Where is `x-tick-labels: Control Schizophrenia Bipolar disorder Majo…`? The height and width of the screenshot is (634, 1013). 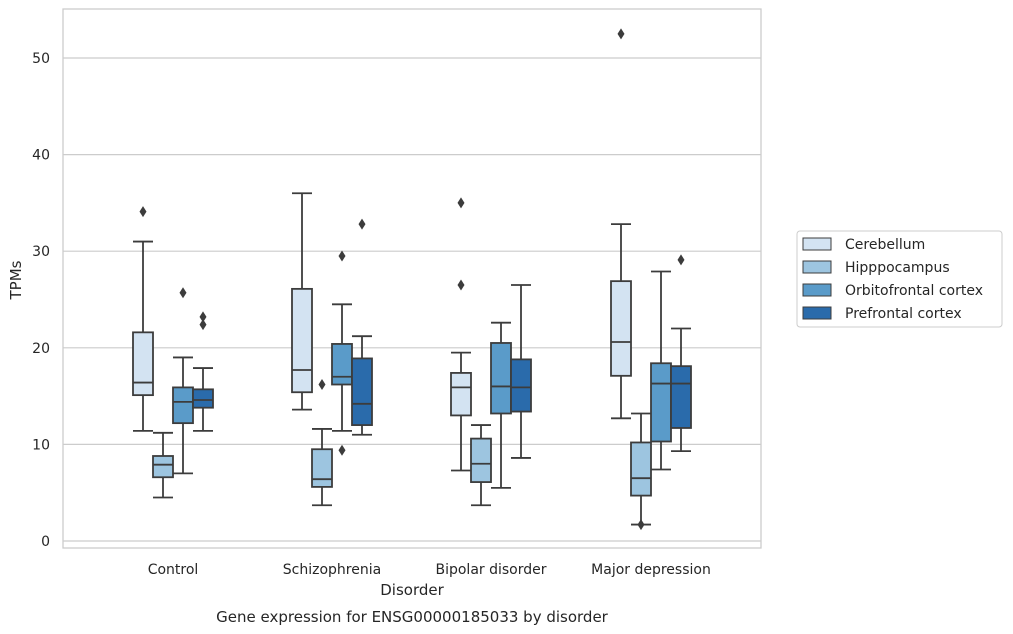 x-tick-labels: Control Schizophrenia Bipolar disorder Majo… is located at coordinates (429, 570).